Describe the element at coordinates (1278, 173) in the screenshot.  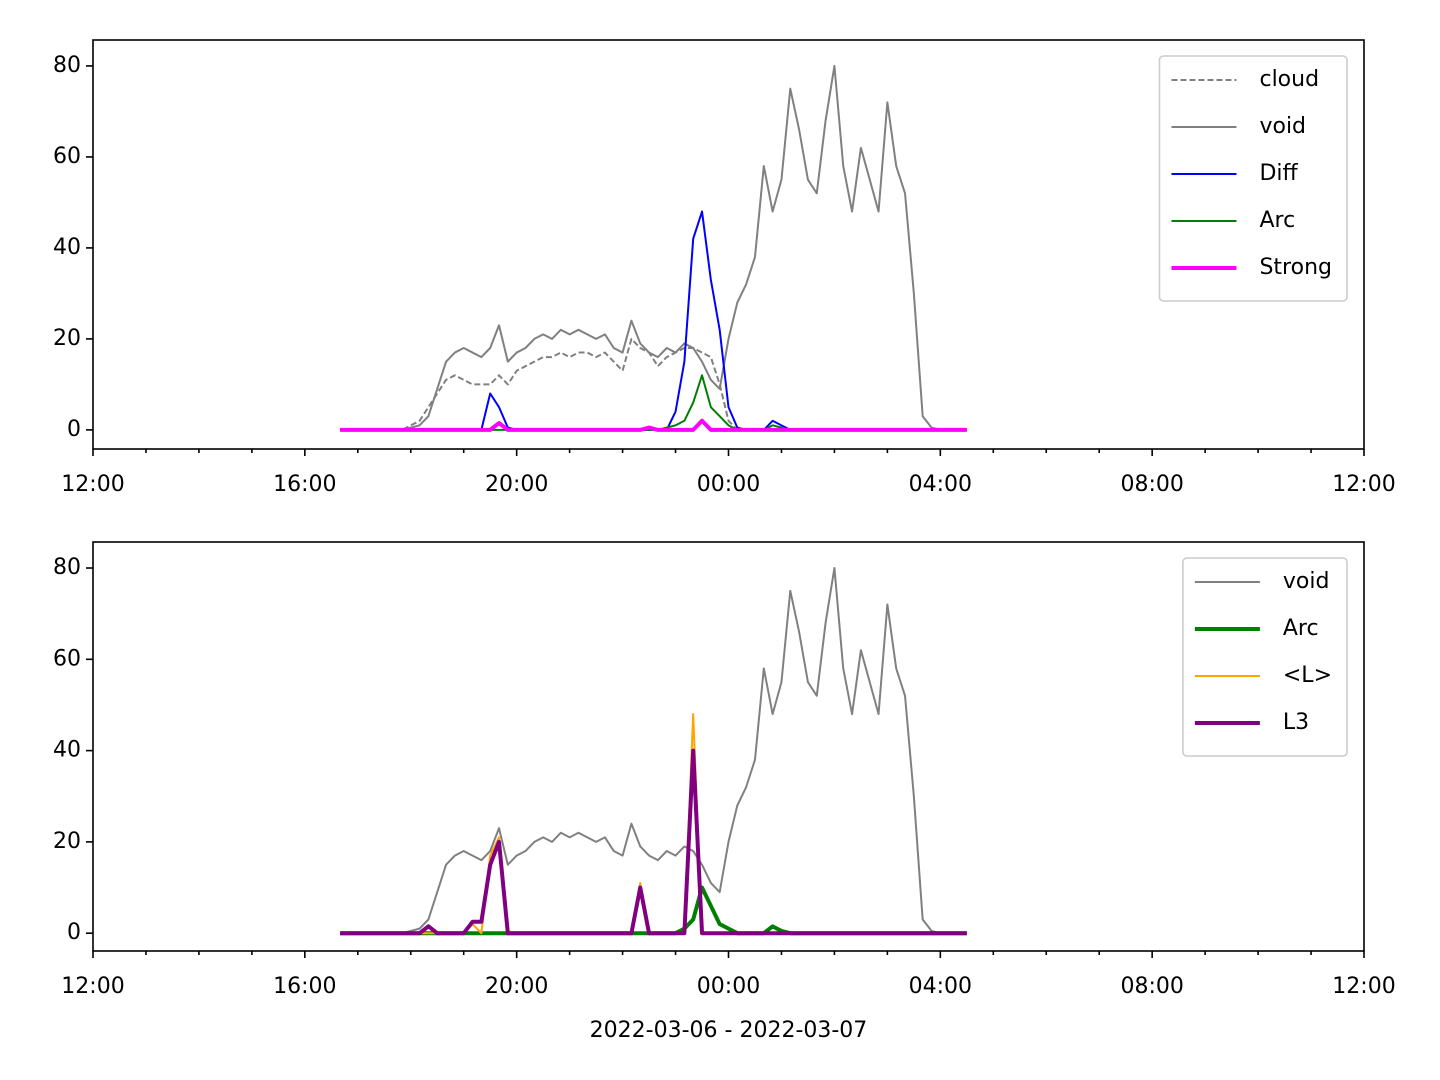
I see `legend-label: Diff` at that location.